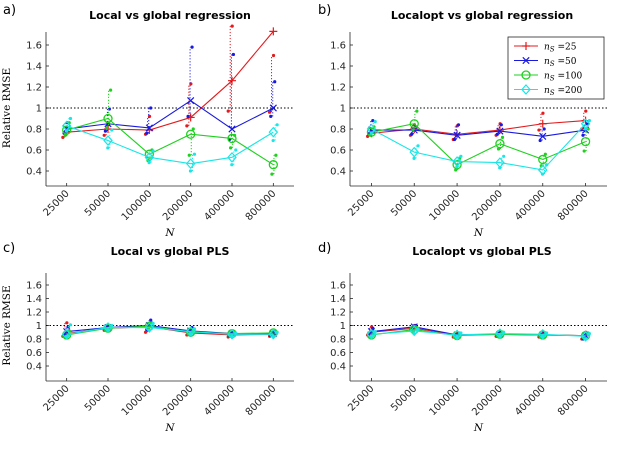 The width and height of the screenshot is (623, 474). What do you see at coordinates (34, 46) in the screenshot?
I see `y-tick-label: 1.6` at bounding box center [34, 46].